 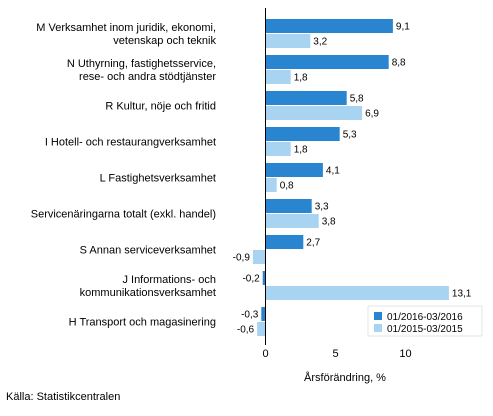 I want to click on data-label: 5,8, so click(x=357, y=99).